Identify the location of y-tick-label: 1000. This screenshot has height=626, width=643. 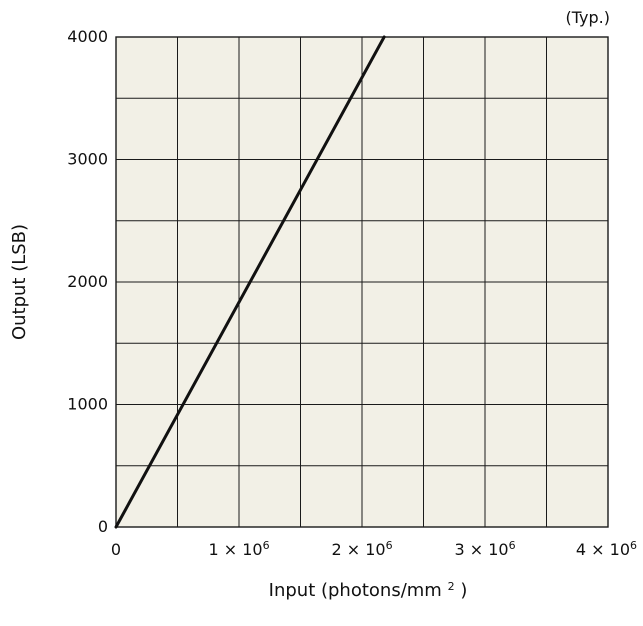
(87, 404).